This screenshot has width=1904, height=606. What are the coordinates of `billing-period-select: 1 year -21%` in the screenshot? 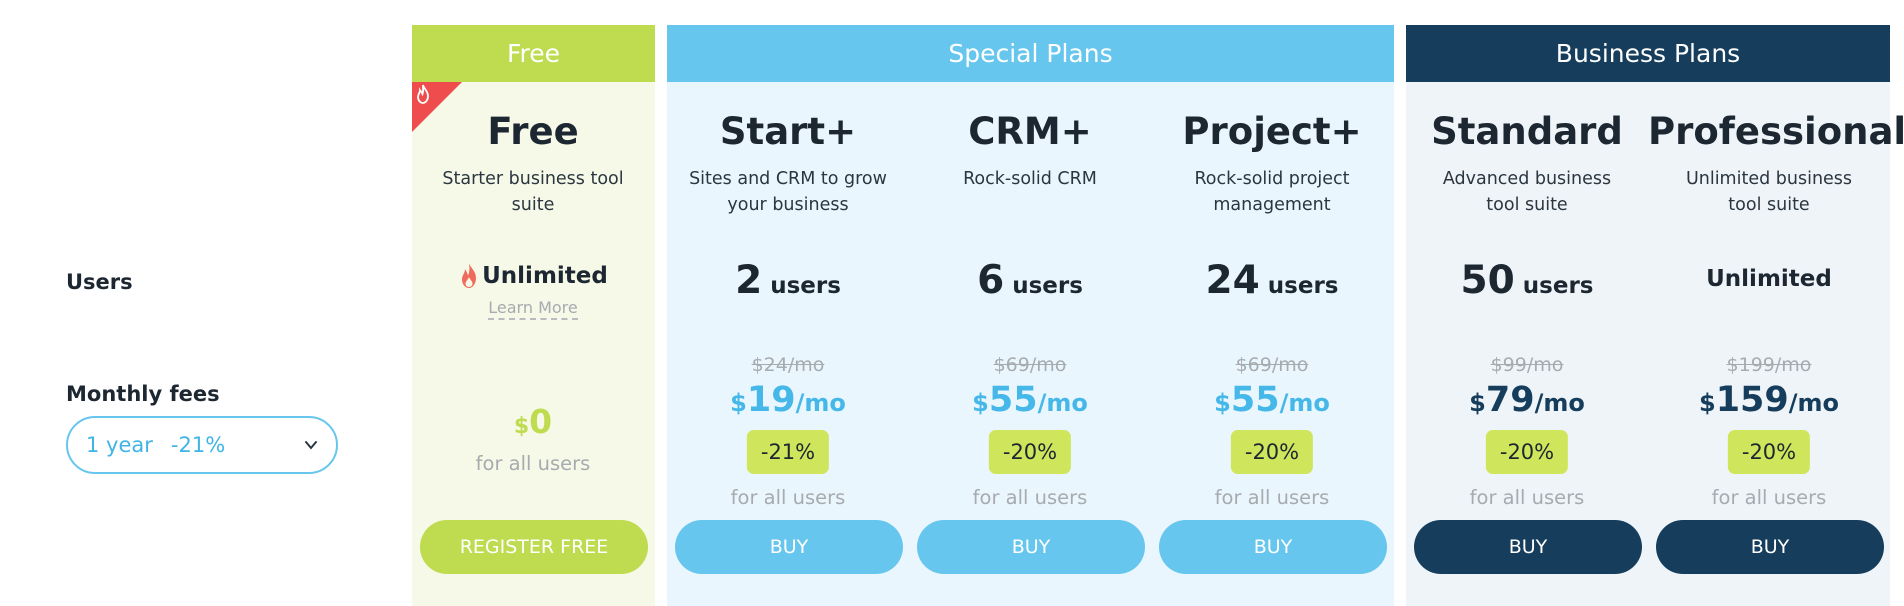 It's located at (202, 445).